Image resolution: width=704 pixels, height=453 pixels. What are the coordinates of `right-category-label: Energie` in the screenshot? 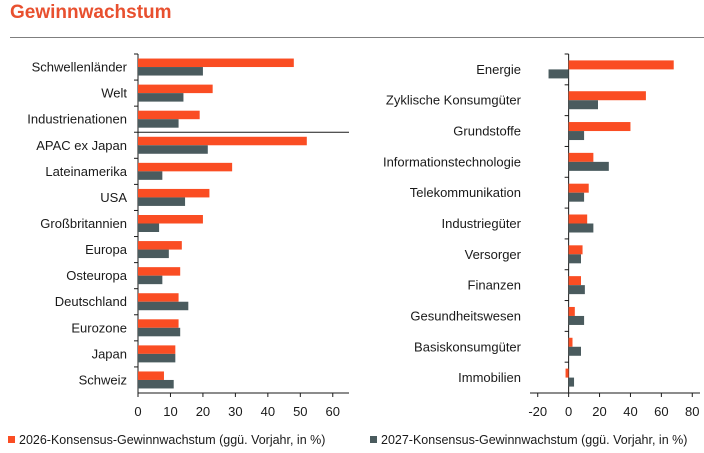 It's located at (498, 69).